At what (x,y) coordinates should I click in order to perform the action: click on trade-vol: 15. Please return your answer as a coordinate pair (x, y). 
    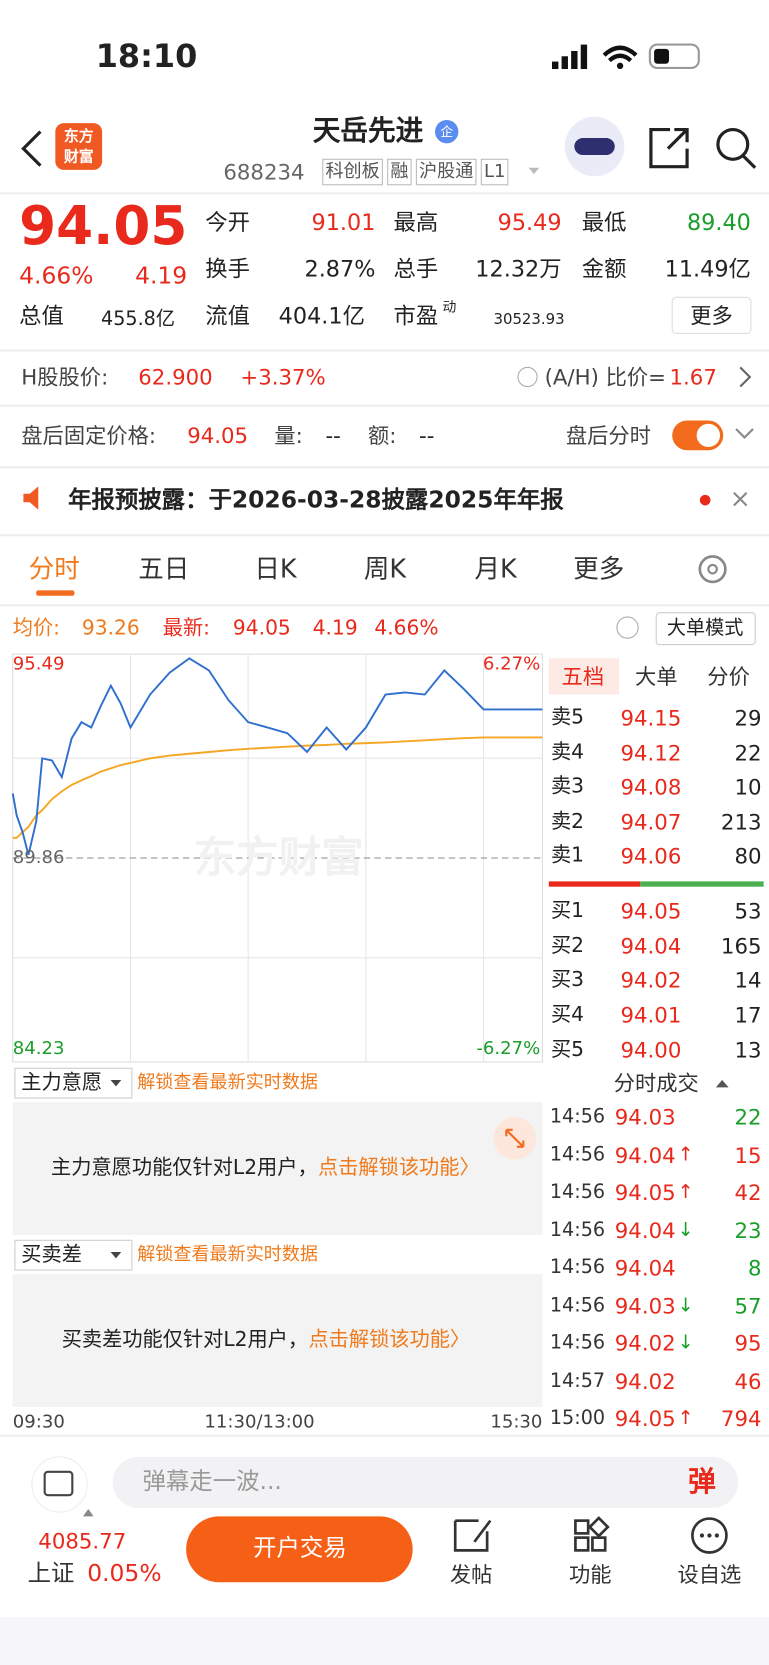
    Looking at the image, I should click on (748, 1155).